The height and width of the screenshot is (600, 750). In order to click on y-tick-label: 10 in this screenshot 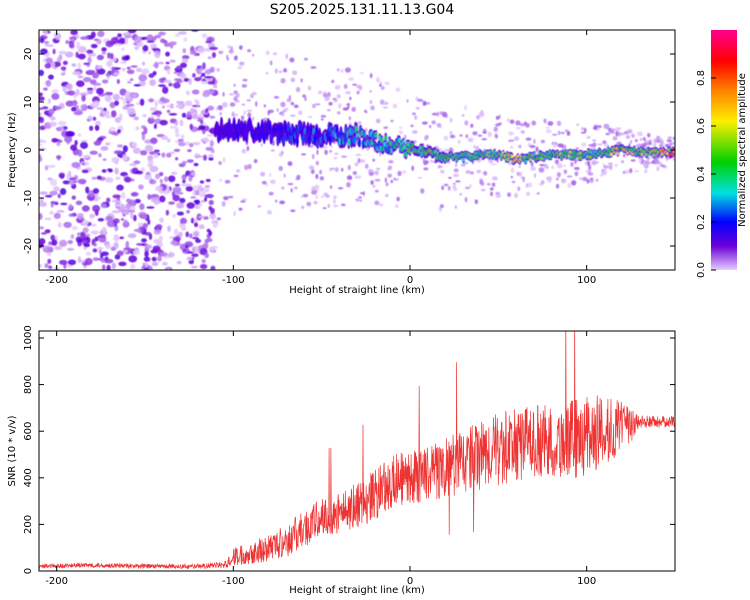, I will do `click(28, 102)`.